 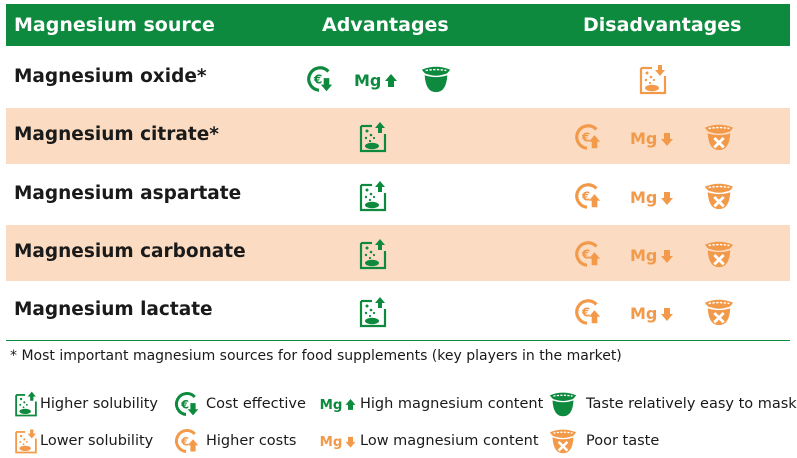 I want to click on legend-label: Poor taste, so click(x=623, y=441).